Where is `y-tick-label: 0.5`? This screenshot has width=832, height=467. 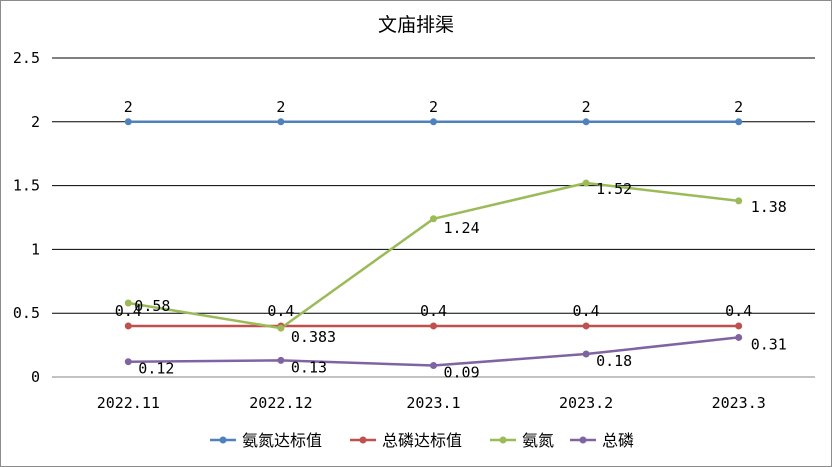 y-tick-label: 0.5 is located at coordinates (26, 313).